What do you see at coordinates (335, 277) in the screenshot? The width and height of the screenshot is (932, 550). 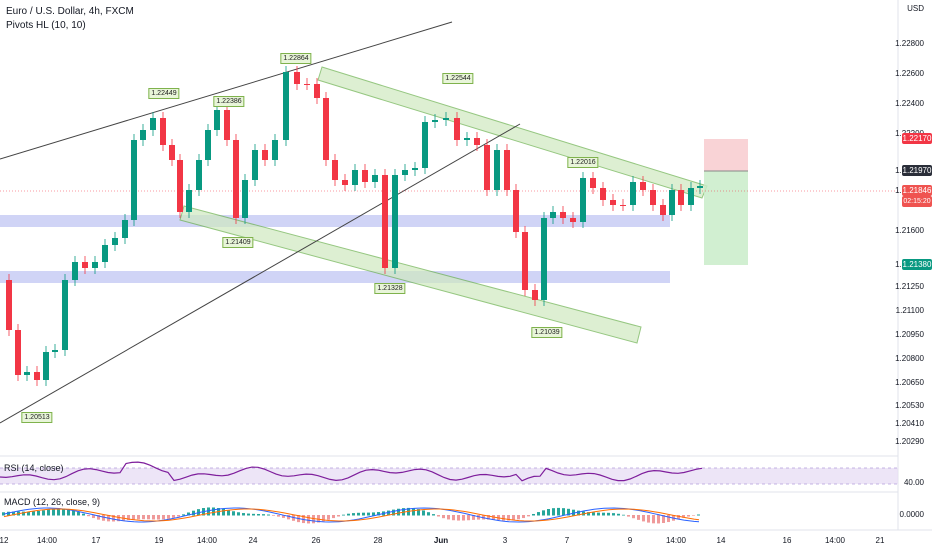 I see `support-zone-lower` at bounding box center [335, 277].